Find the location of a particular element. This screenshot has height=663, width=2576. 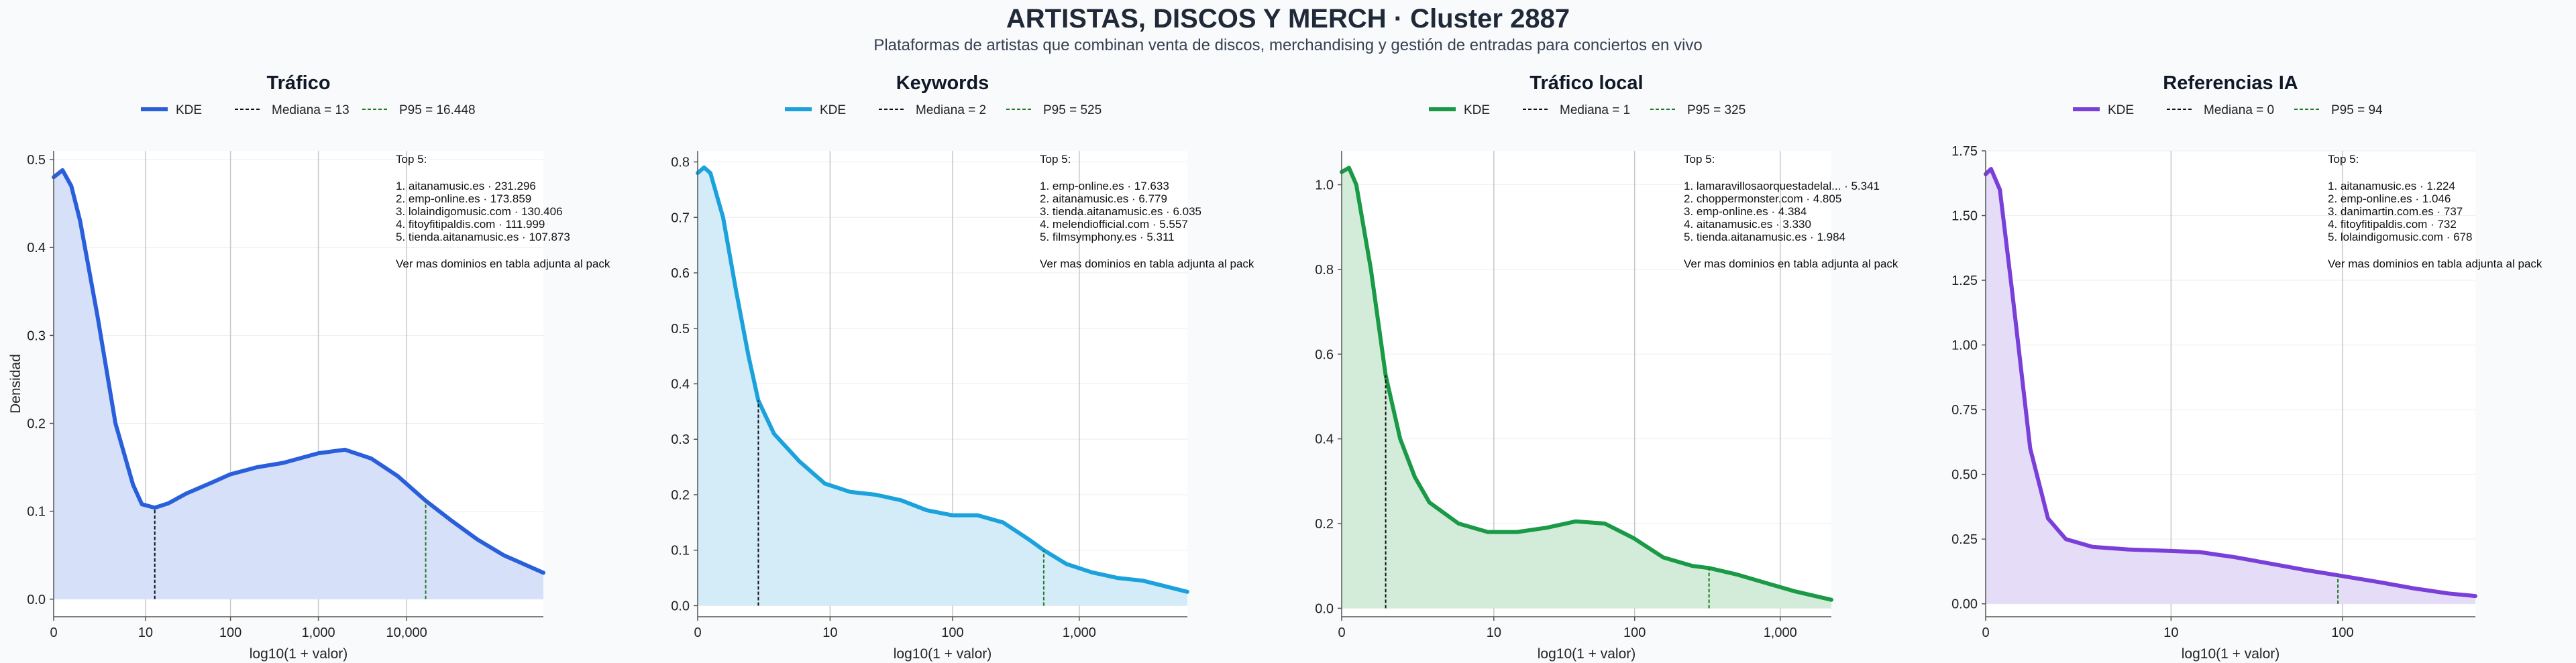

top5-item: 5. filmsymphony.es · 5.311 is located at coordinates (1107, 237).